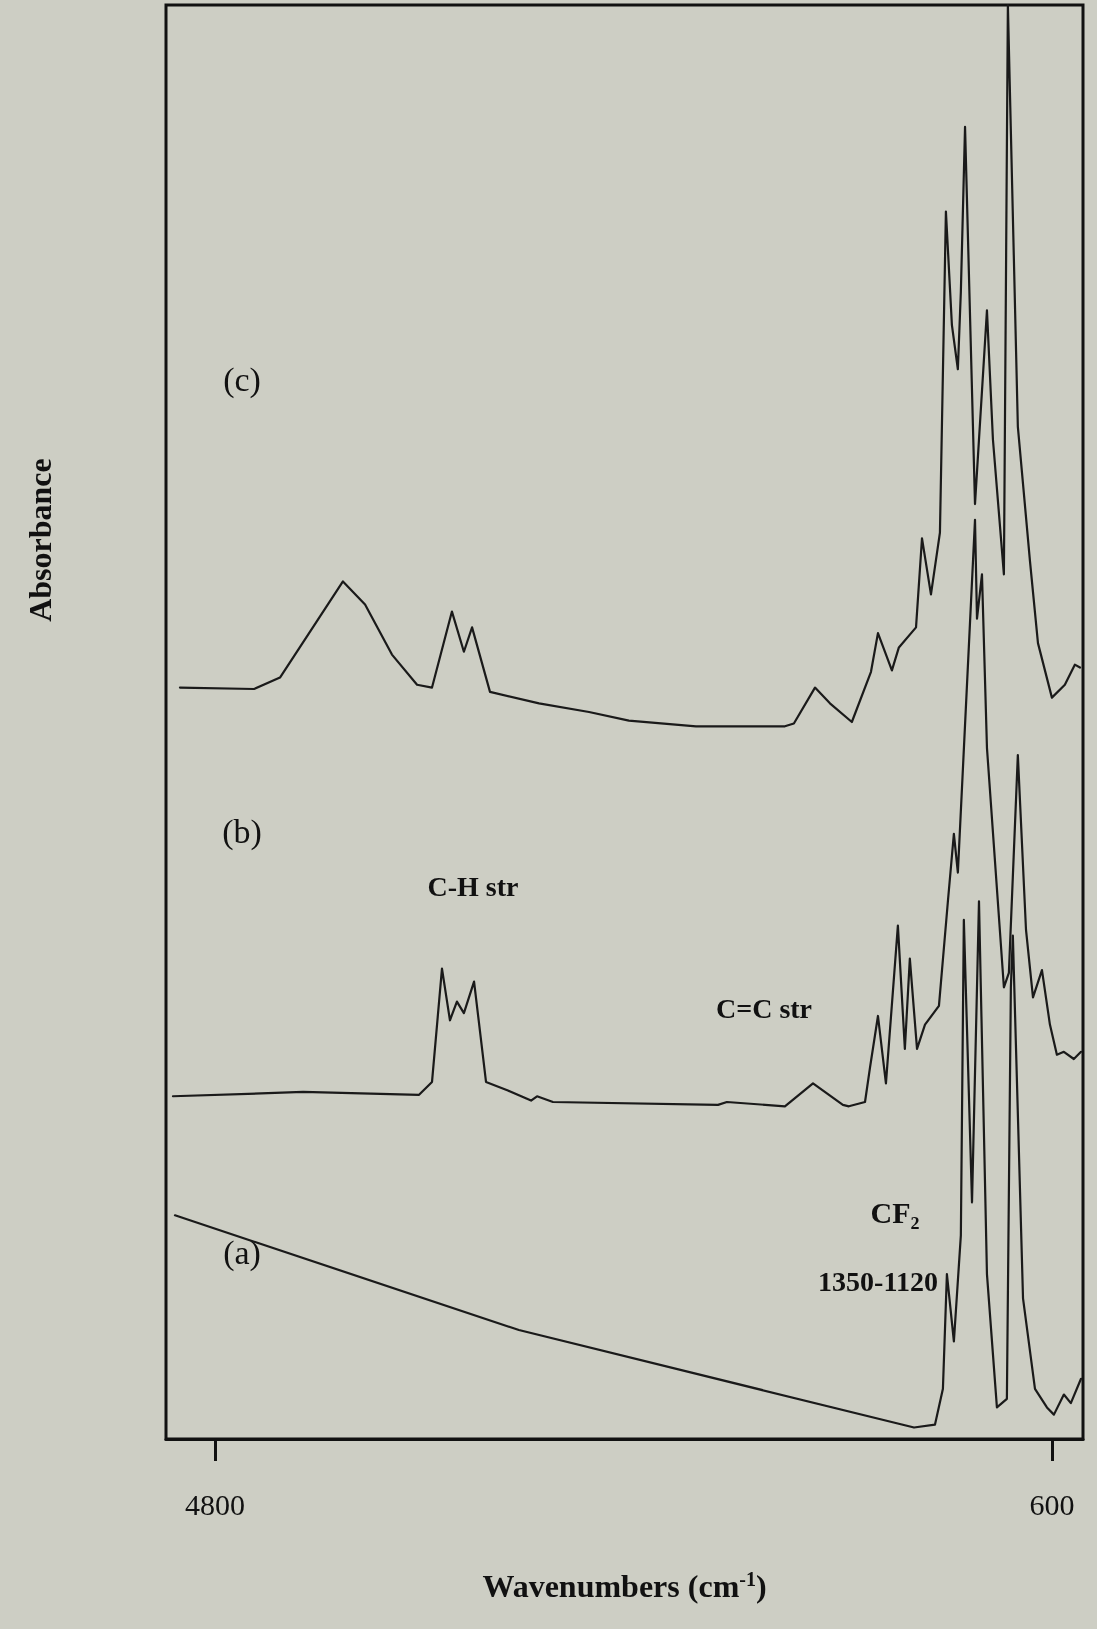 This screenshot has height=1629, width=1097. What do you see at coordinates (895, 1212) in the screenshot?
I see `annotation: CF₂` at bounding box center [895, 1212].